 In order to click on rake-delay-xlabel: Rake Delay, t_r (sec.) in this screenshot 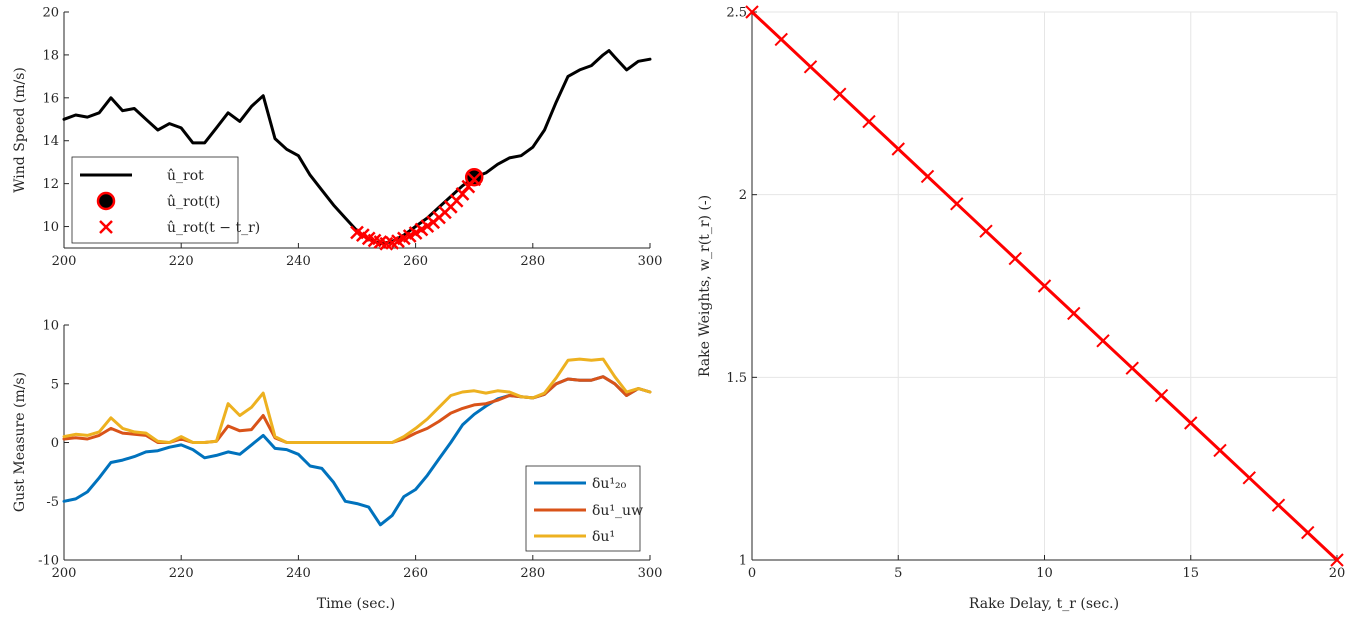, I will do `click(1044, 604)`.